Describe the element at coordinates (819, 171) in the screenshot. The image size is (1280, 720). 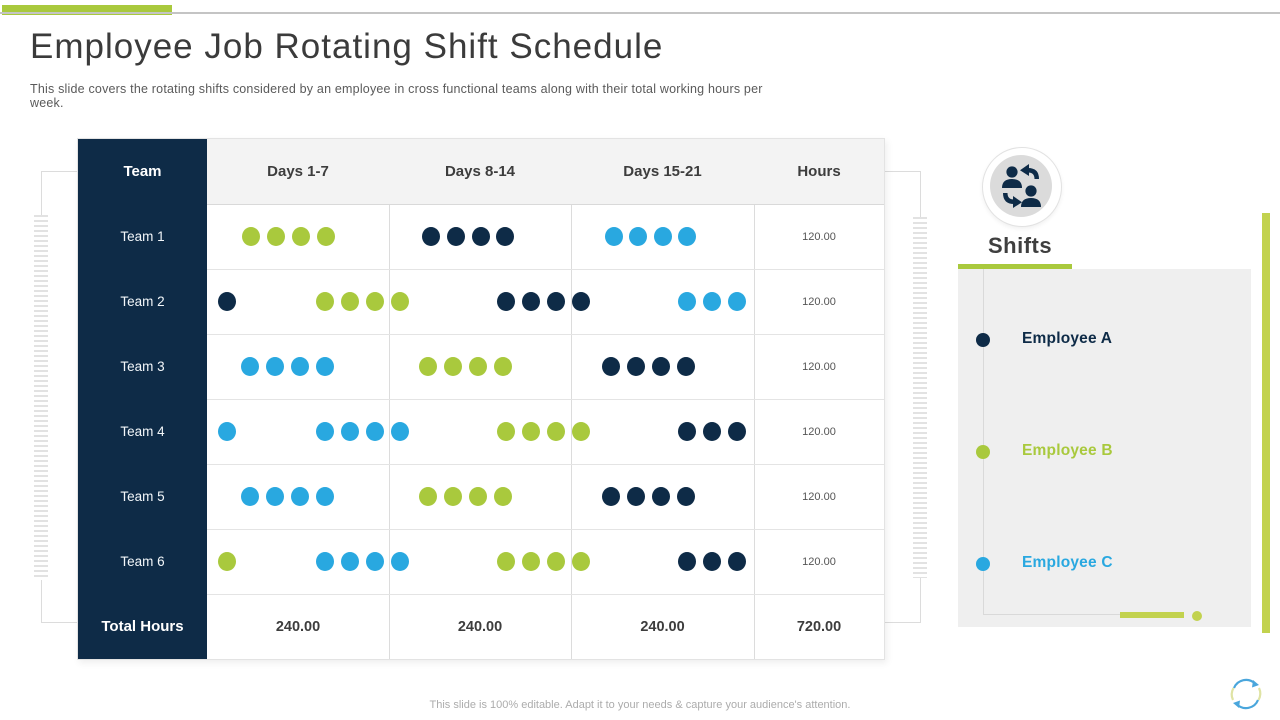
I see `column-header: Hours` at that location.